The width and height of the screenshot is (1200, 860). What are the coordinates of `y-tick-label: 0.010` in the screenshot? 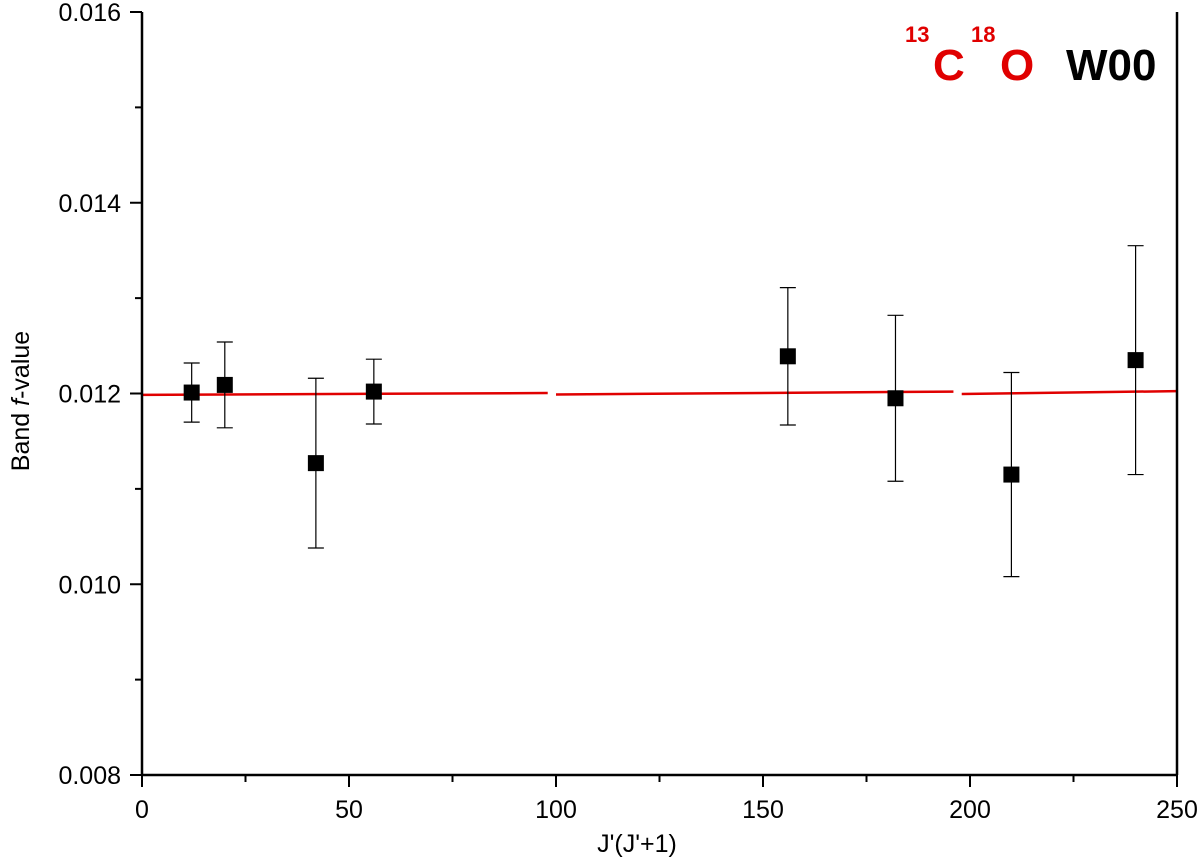 It's located at (89, 585).